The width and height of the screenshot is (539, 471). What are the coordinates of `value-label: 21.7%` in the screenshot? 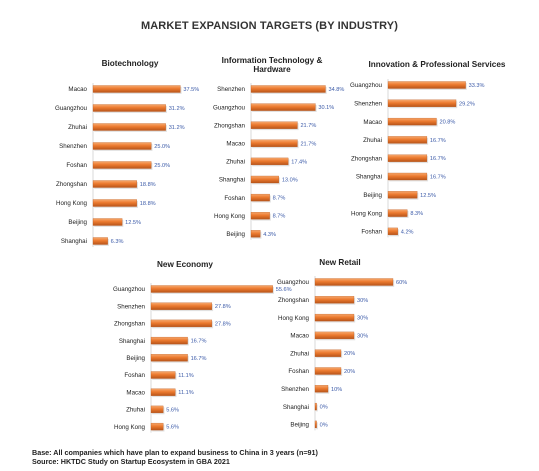 It's located at (308, 126).